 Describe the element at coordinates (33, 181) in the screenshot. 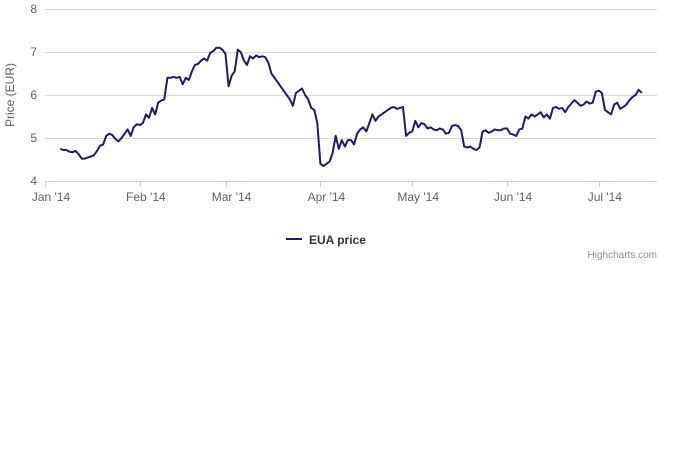

I see `y-tick-label: 4` at that location.